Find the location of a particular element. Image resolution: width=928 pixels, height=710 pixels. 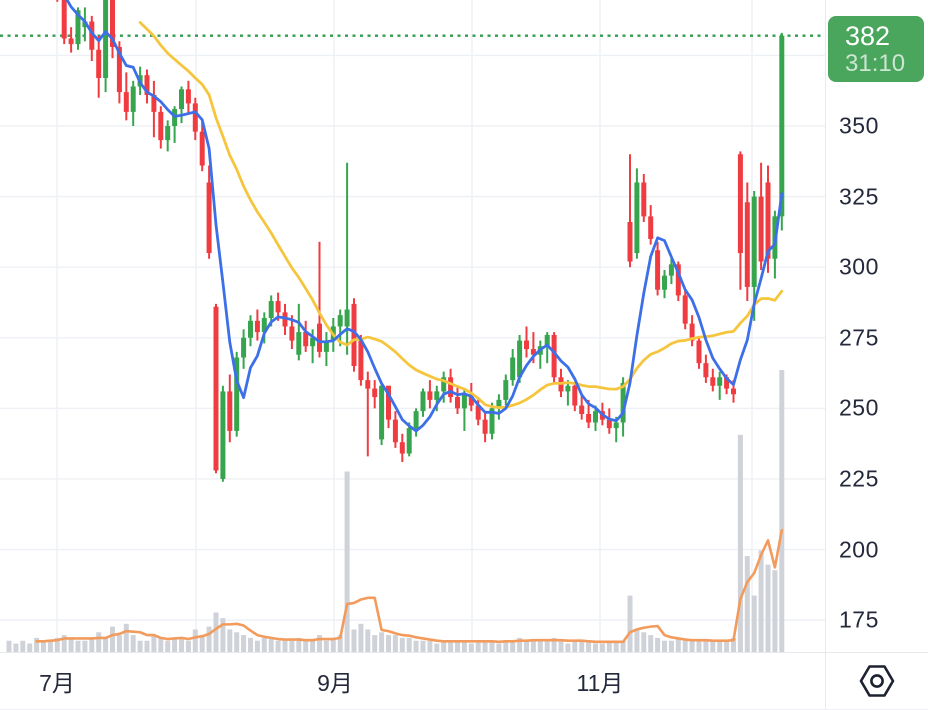

month-label: 9月 is located at coordinates (335, 683).